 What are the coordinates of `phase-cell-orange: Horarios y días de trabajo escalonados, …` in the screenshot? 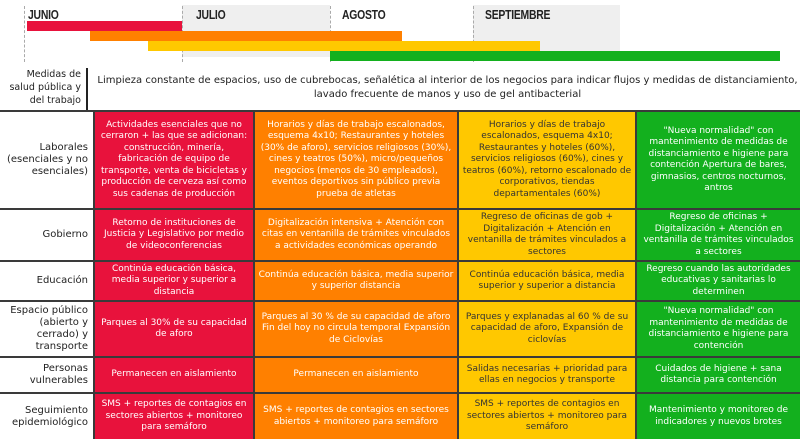 It's located at (356, 160).